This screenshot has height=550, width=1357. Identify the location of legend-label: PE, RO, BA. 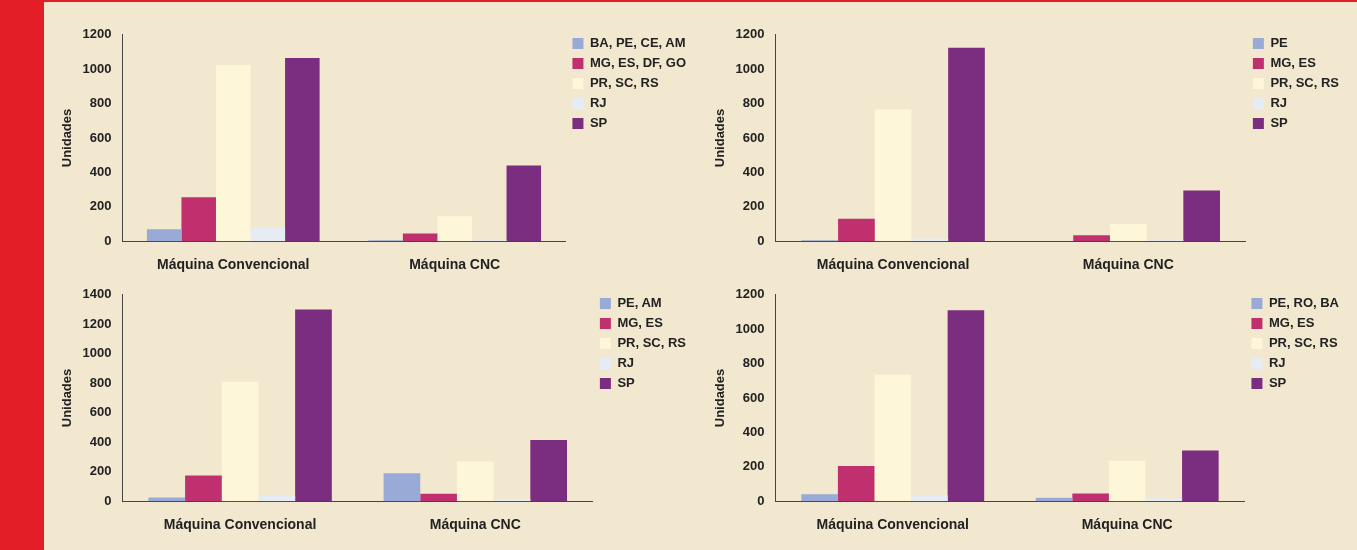
(1304, 303).